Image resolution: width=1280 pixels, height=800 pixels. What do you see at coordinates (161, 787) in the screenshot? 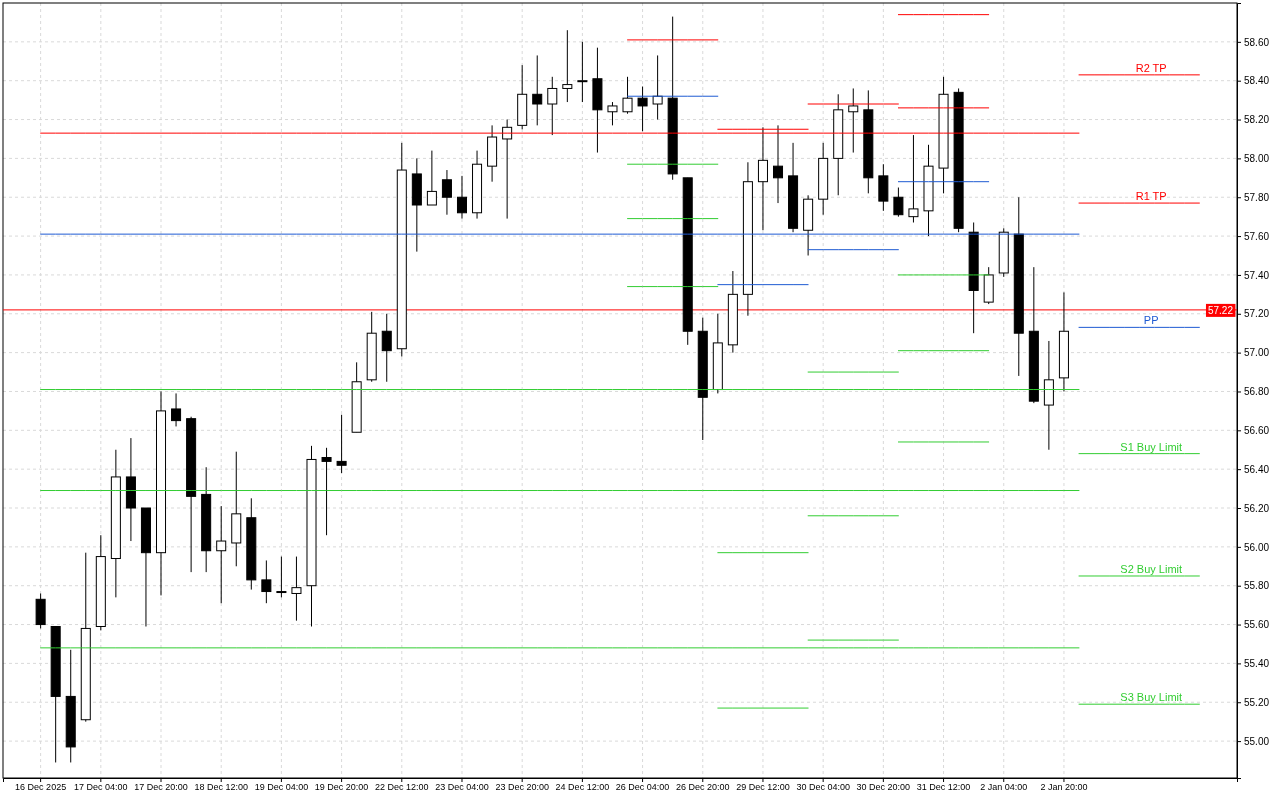
I see `x-tick-label: 17 Dec 20:00` at bounding box center [161, 787].